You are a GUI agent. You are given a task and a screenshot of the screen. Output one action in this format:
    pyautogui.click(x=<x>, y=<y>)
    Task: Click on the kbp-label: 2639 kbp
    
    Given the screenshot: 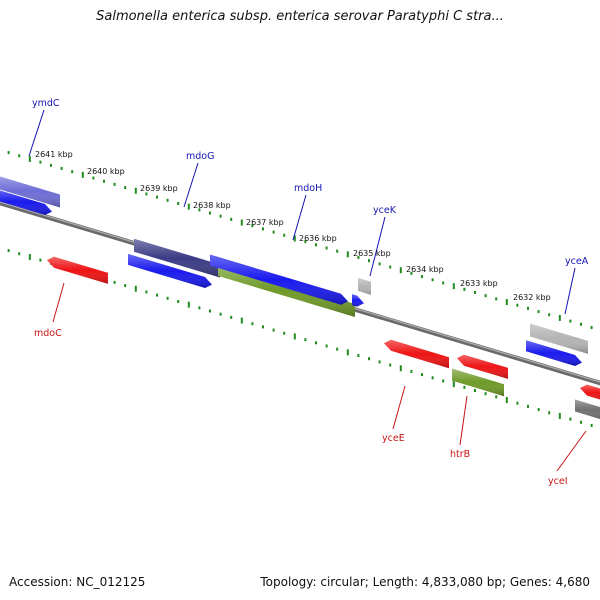 What is the action you would take?
    pyautogui.click(x=159, y=188)
    